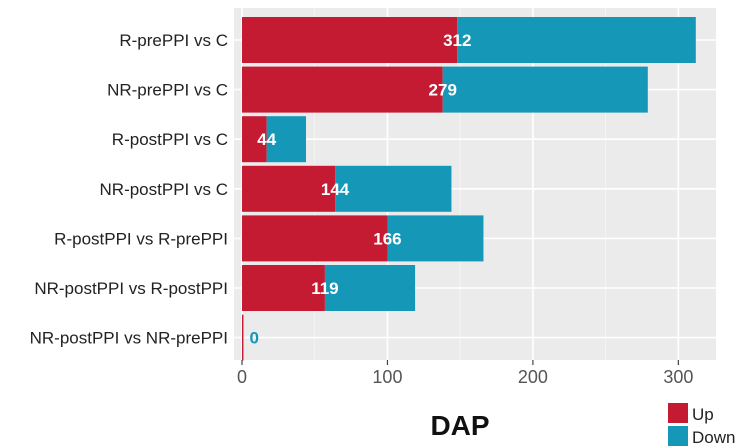 The height and width of the screenshot is (448, 742). What do you see at coordinates (533, 377) in the screenshot?
I see `x-tick-label: 200` at bounding box center [533, 377].